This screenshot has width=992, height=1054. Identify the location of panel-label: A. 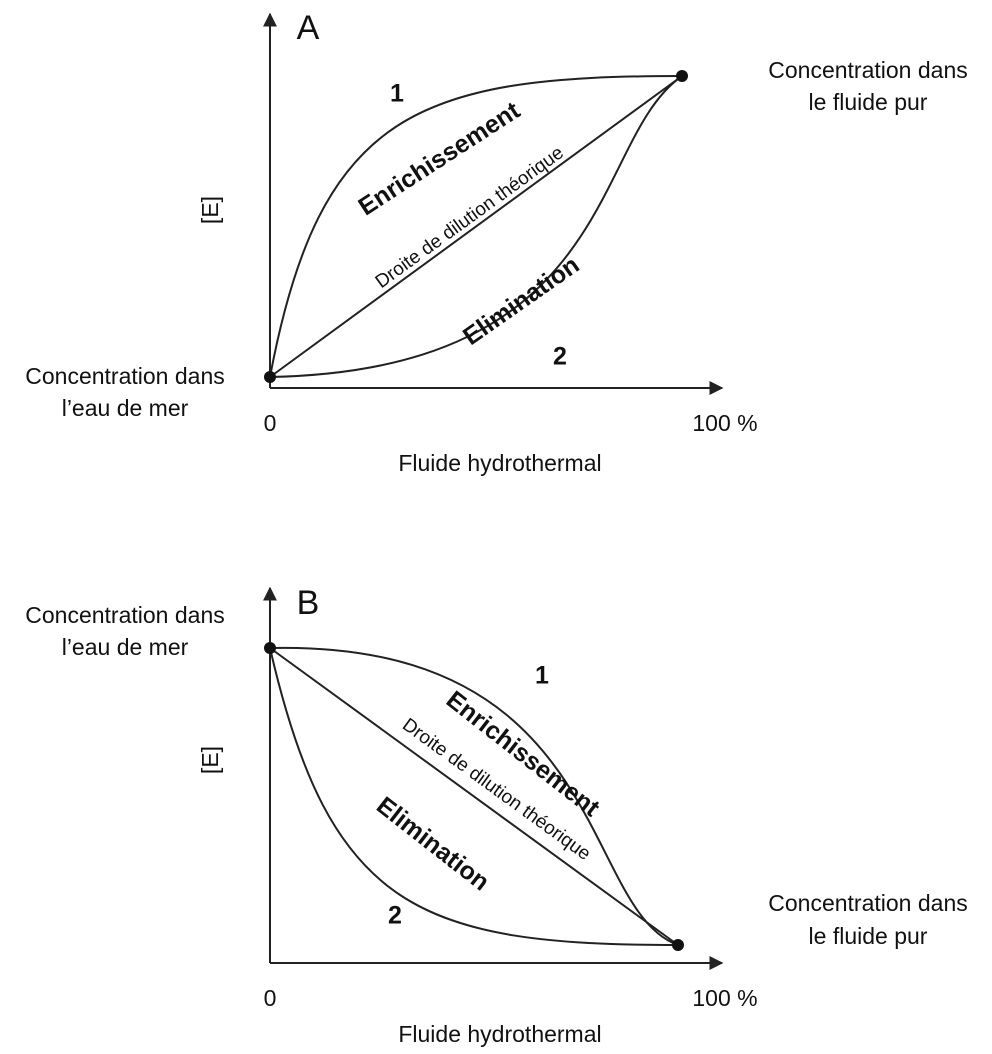
(308, 28).